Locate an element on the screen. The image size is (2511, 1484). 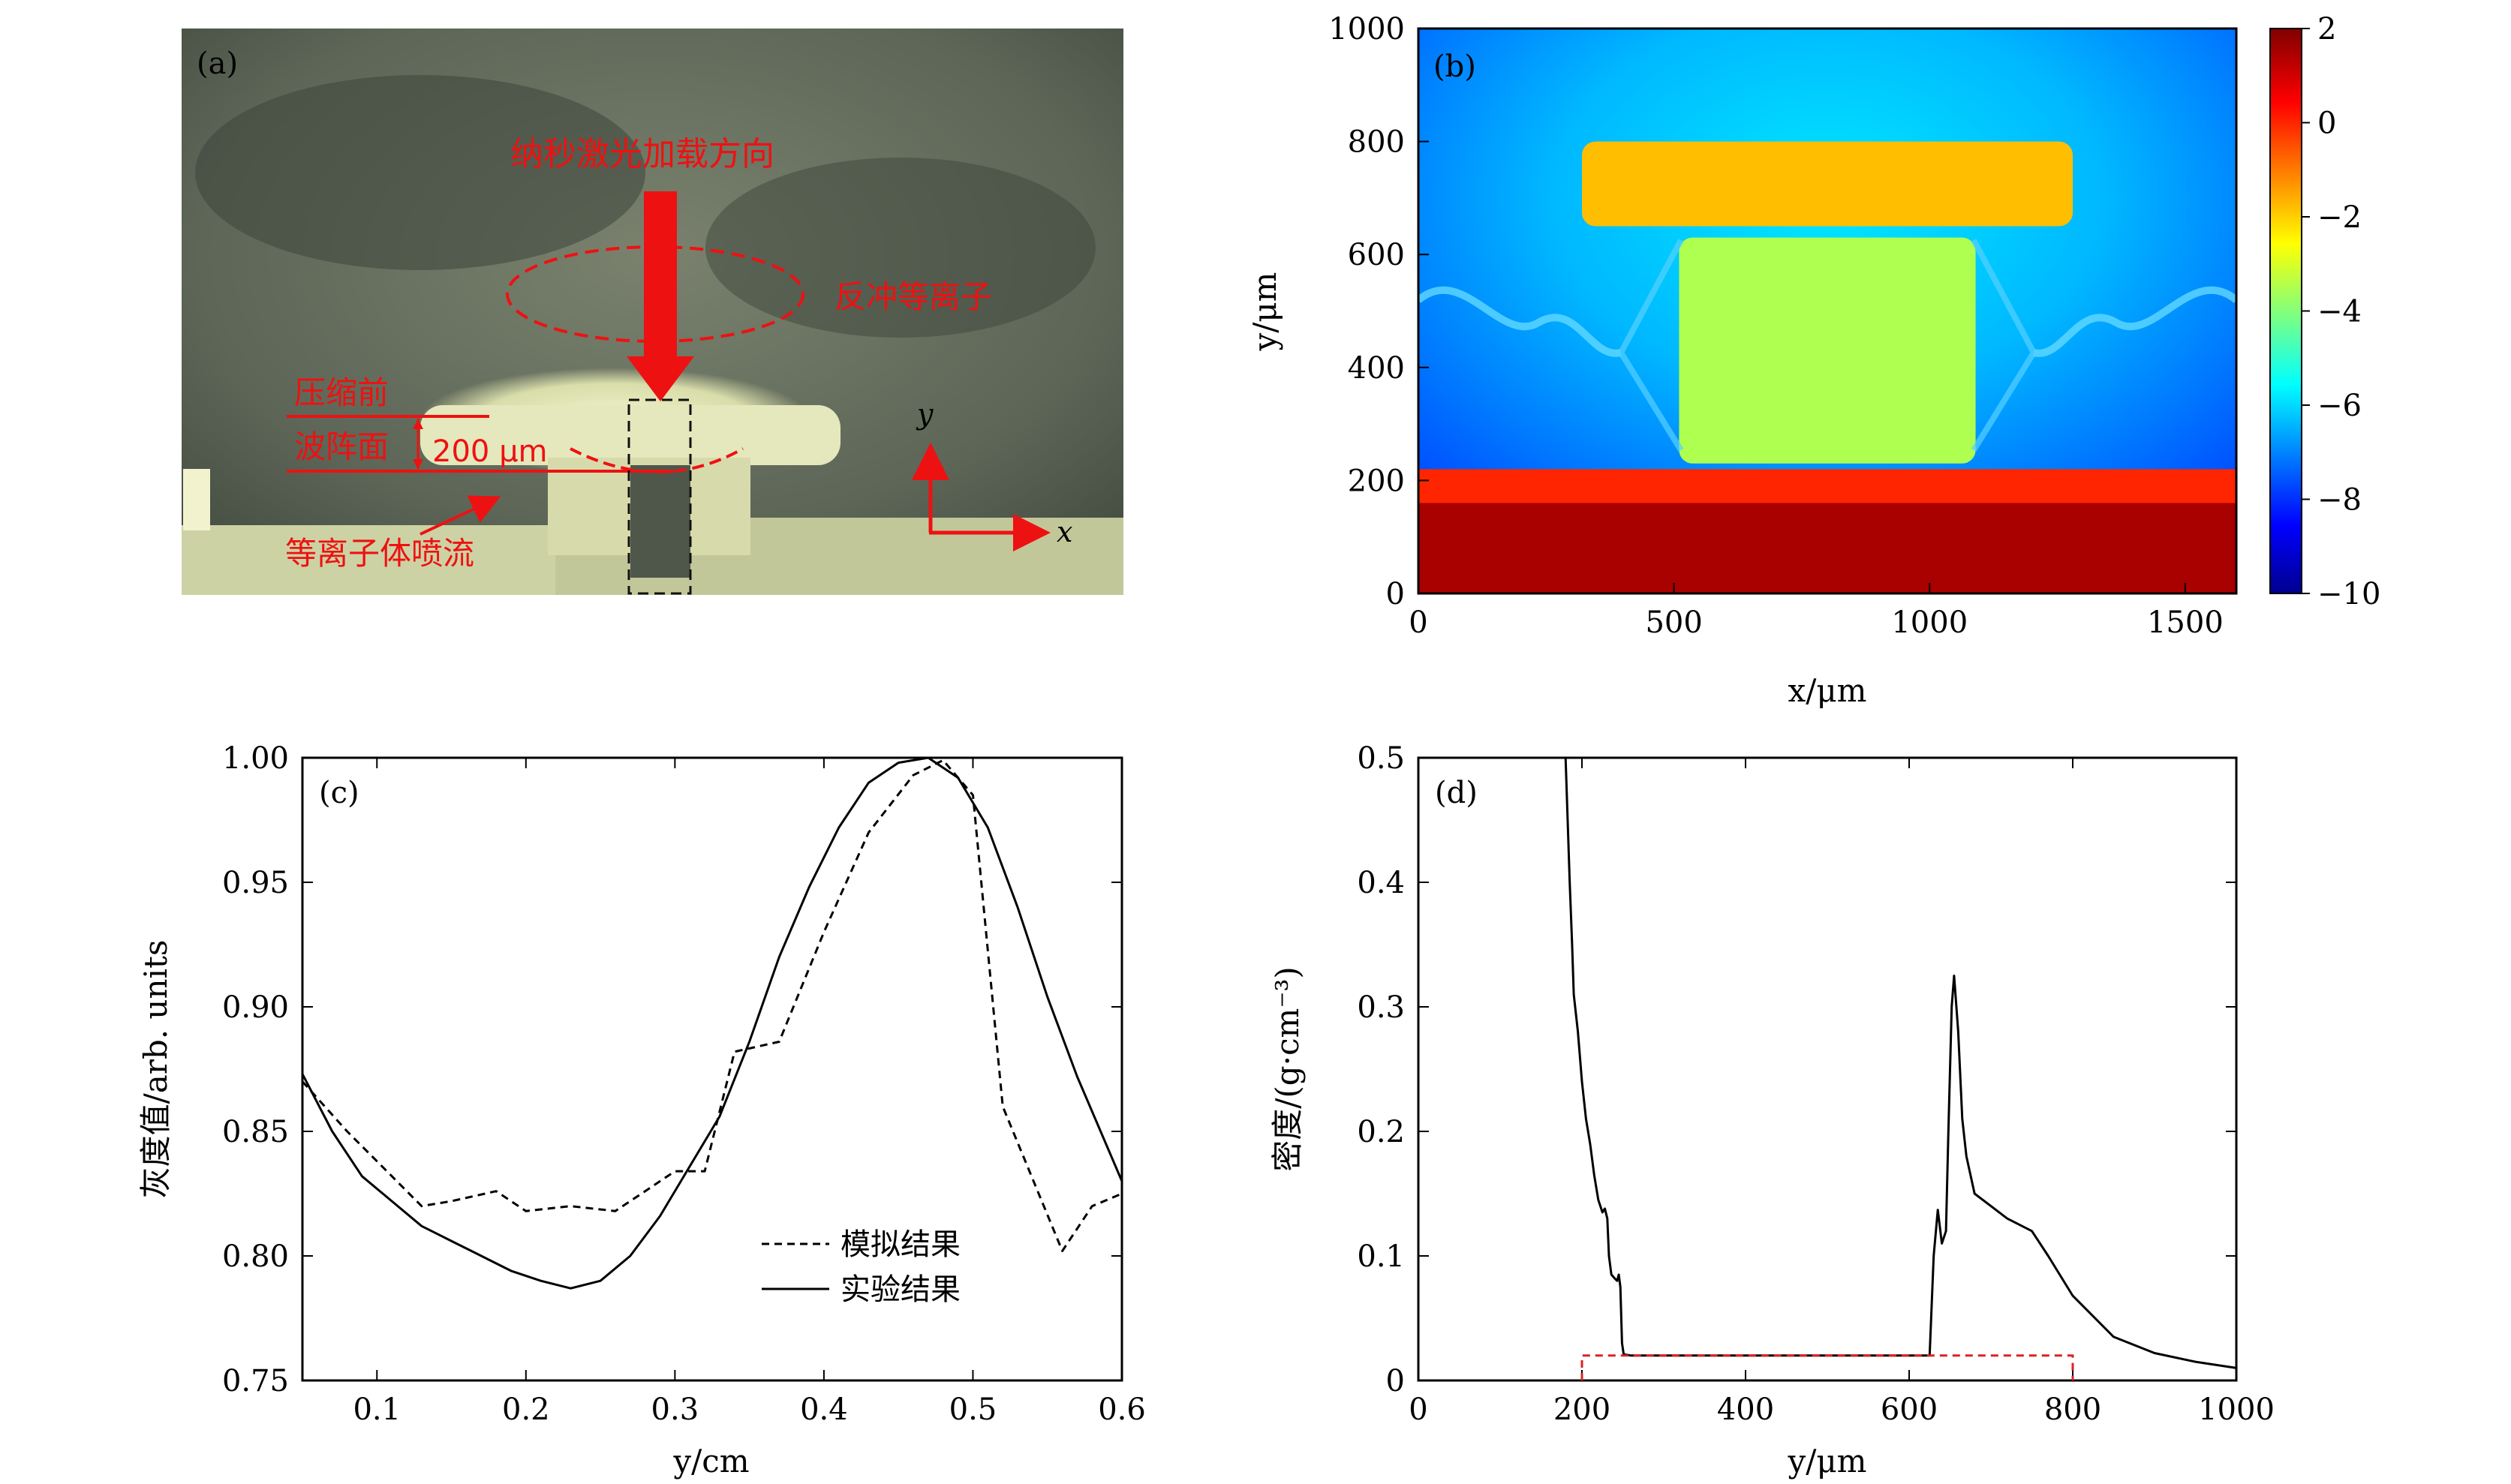
colorbar-tick-label: −8 is located at coordinates (2339, 500).